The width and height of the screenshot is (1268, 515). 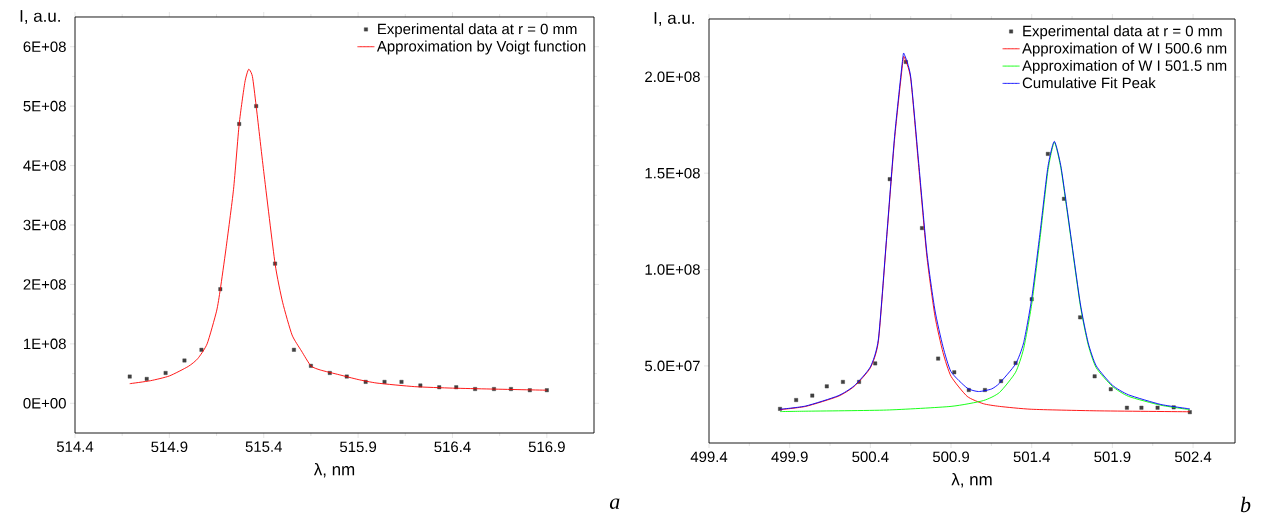 I want to click on x-tick-label: 515.9, so click(x=358, y=447).